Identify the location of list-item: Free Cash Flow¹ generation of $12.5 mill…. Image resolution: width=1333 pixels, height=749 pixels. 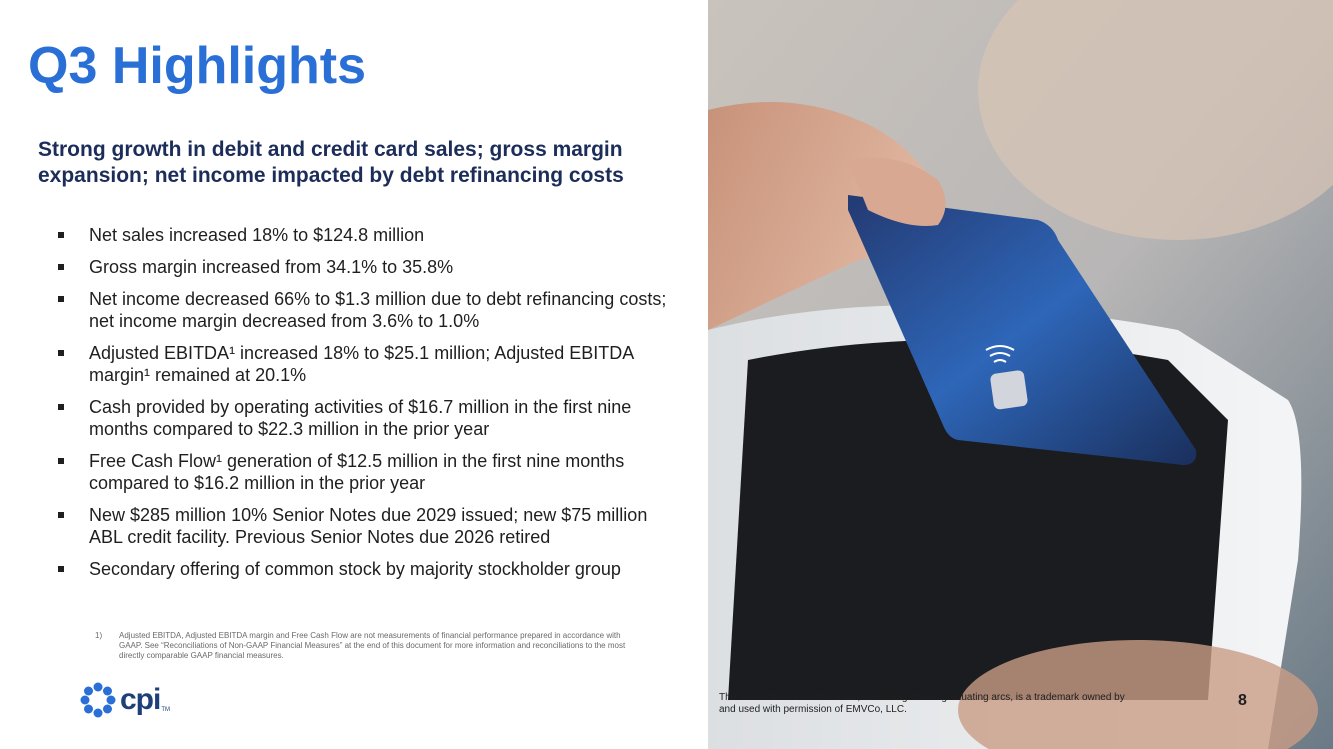
(368, 472).